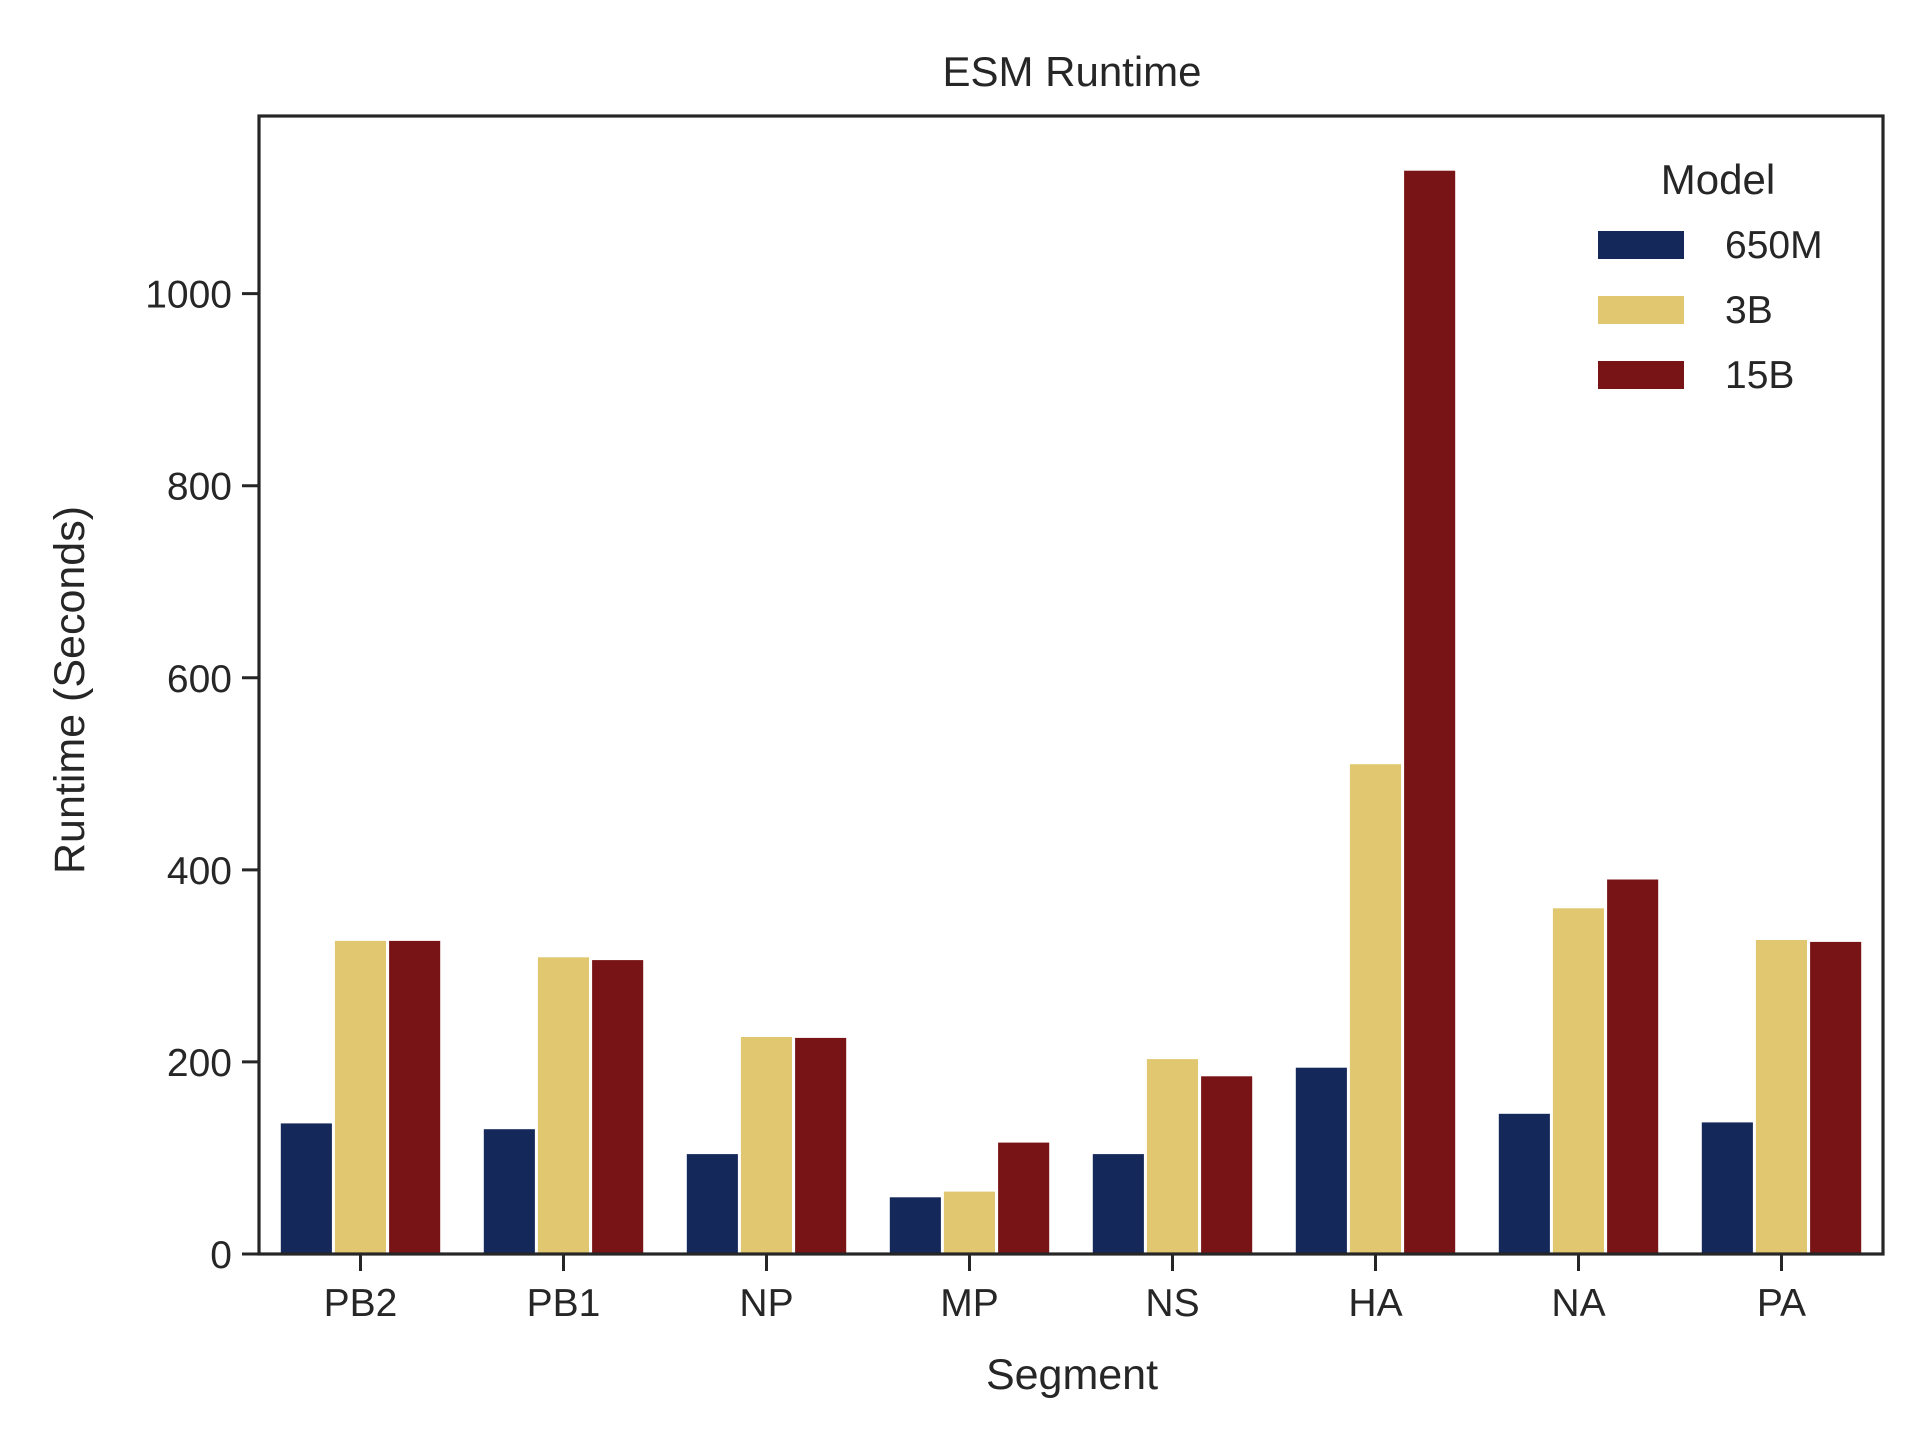 The width and height of the screenshot is (1920, 1440). Describe the element at coordinates (766, 1145) in the screenshot. I see `bar-3B-NP` at that location.